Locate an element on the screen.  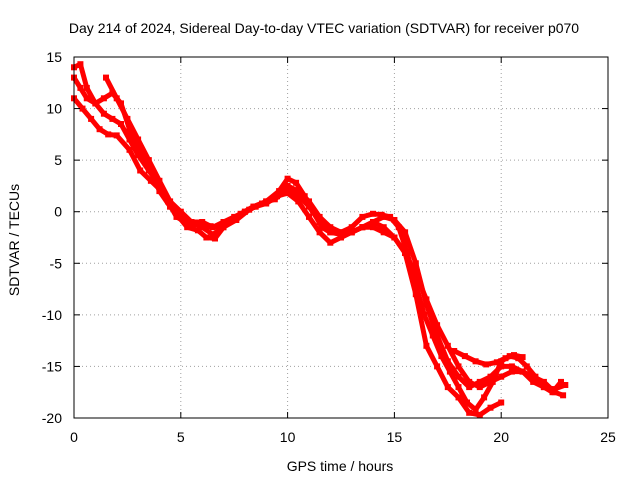
y-tick-label: 5 is located at coordinates (58, 160).